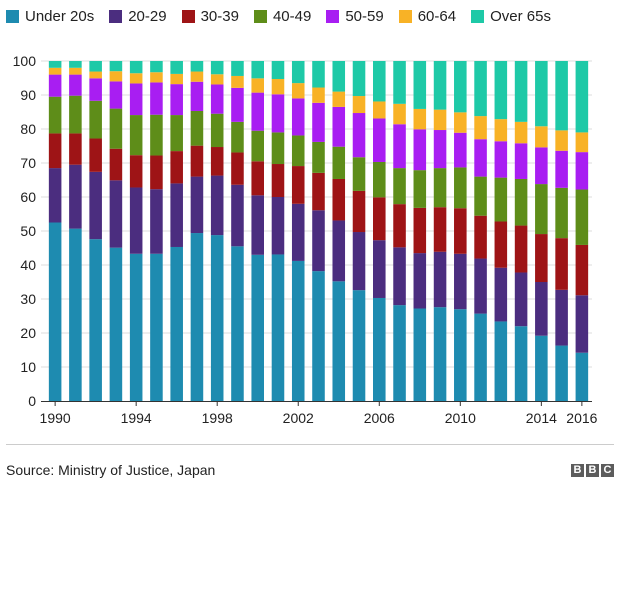 The image size is (640, 603). I want to click on bar-2006-under-20s, so click(379, 349).